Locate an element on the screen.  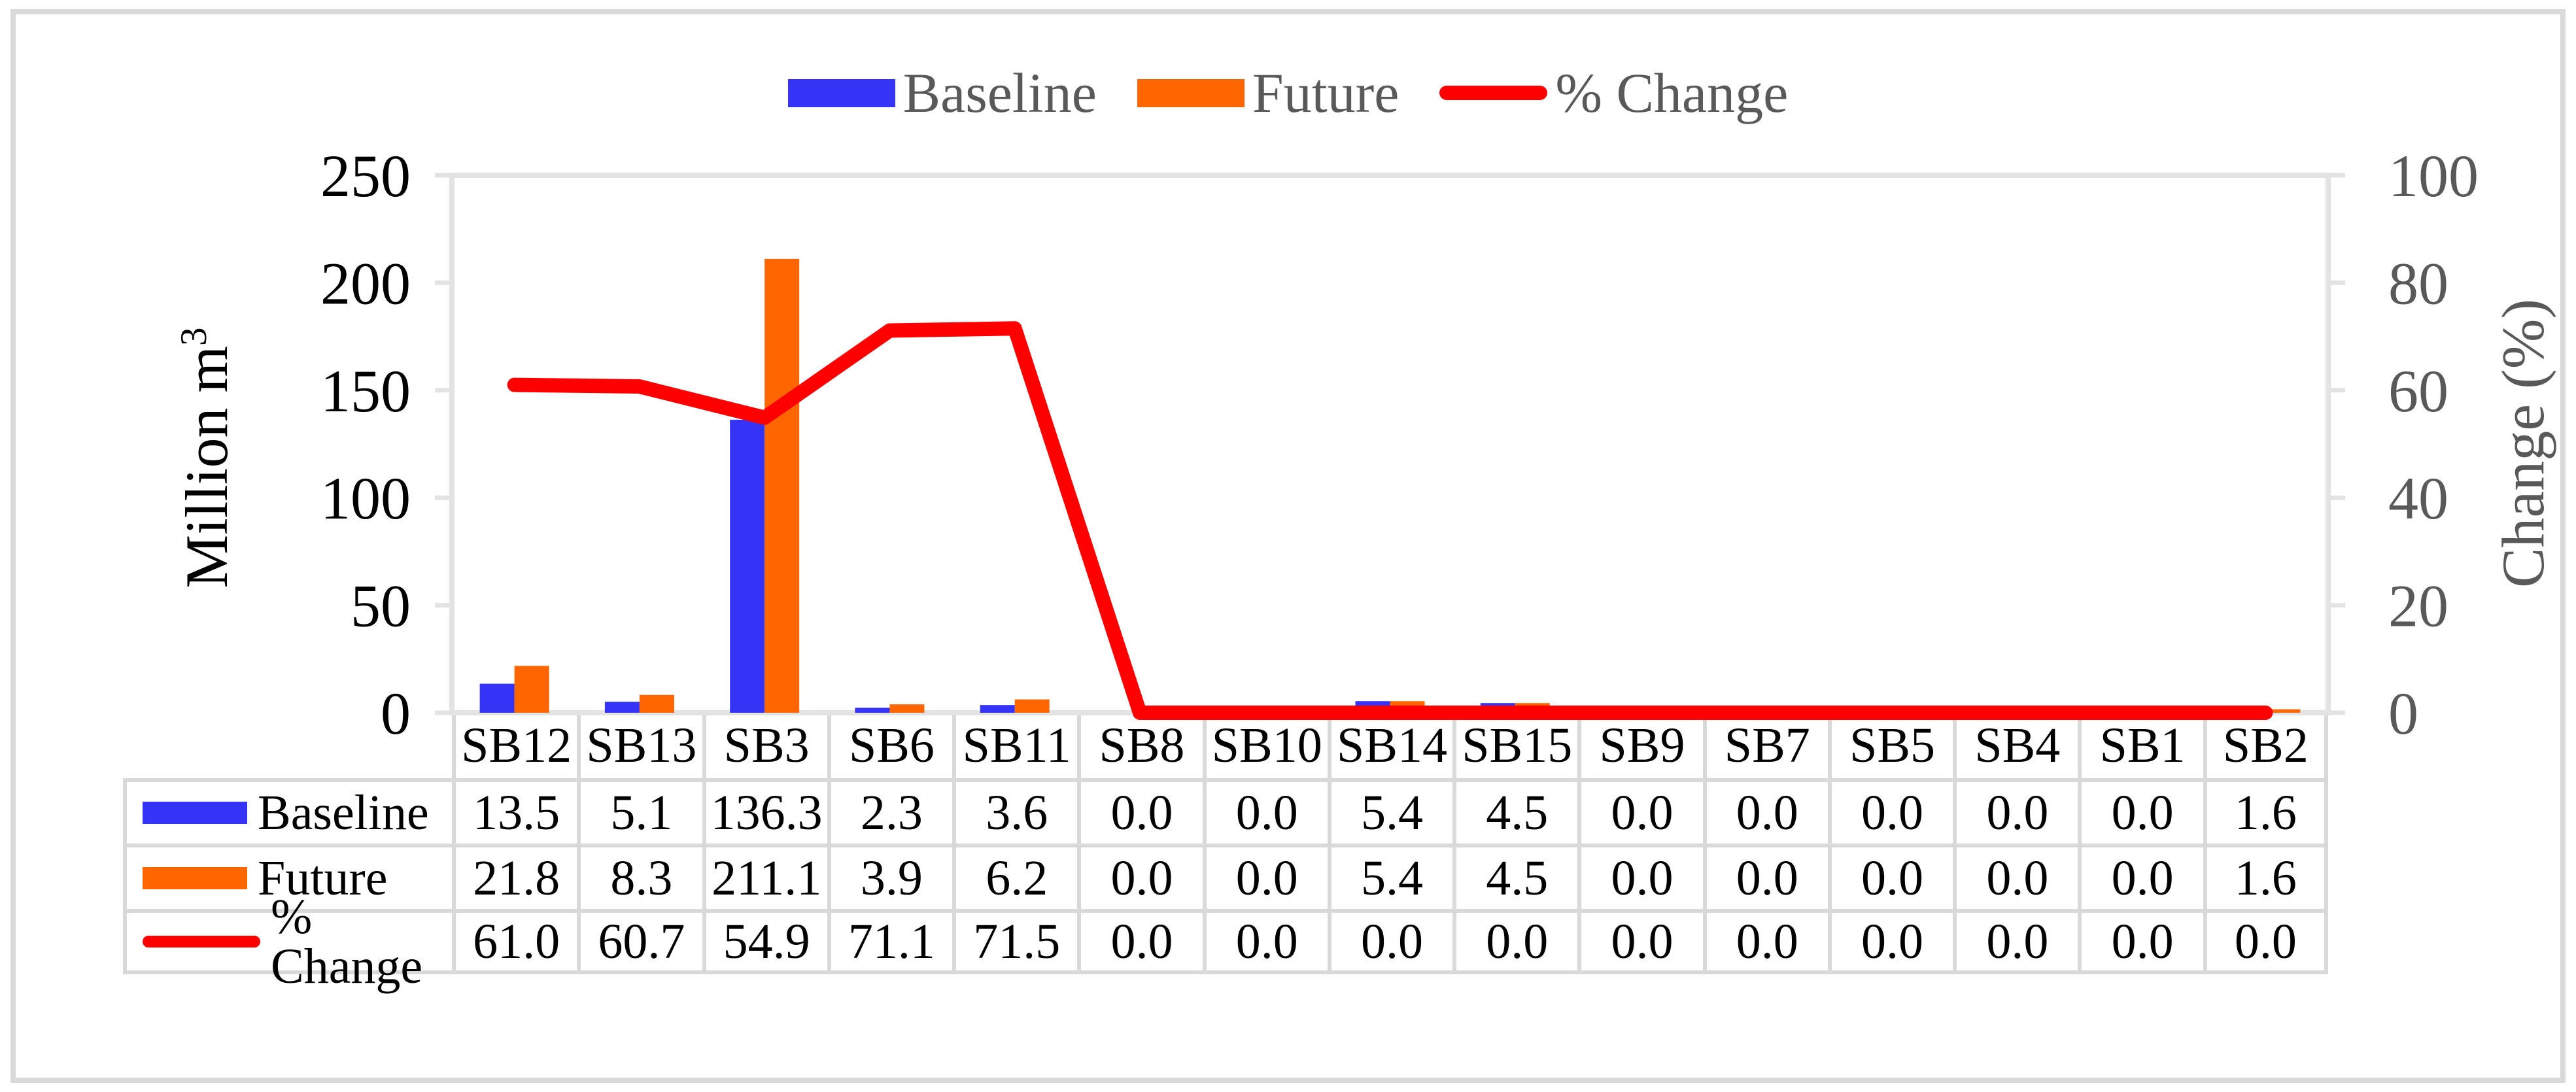
table-value-future-SB7: 0.0 is located at coordinates (1765, 876).